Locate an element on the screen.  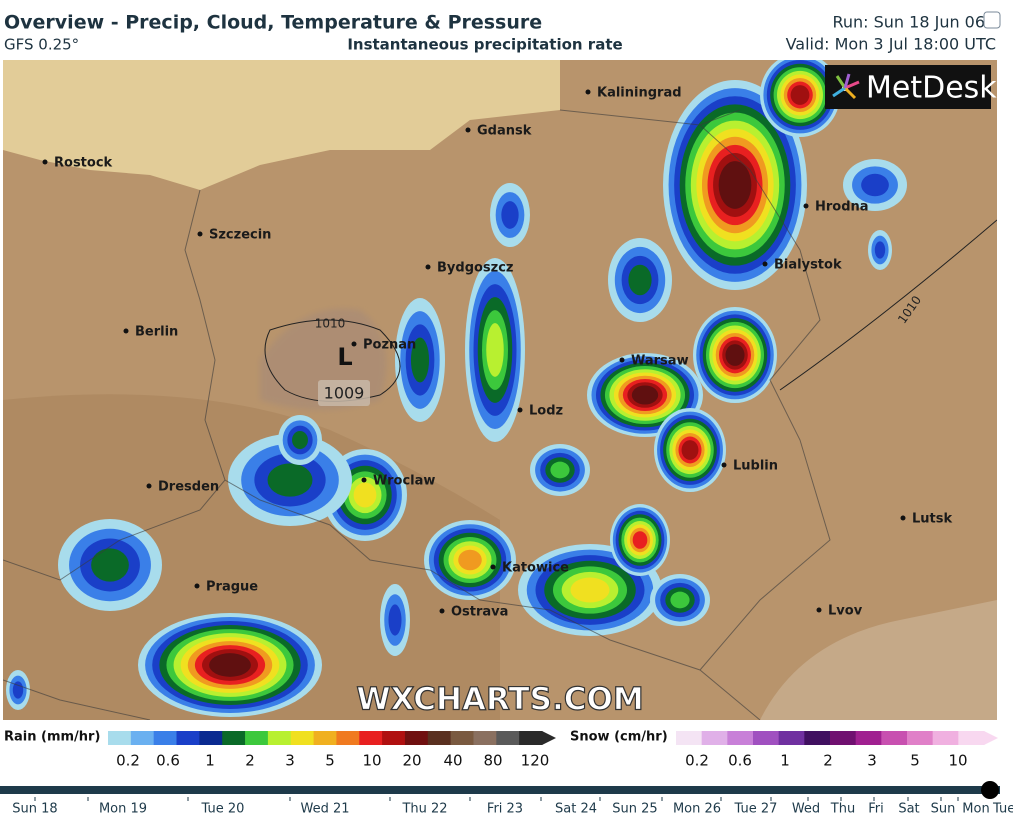
city-label: Lublin is located at coordinates (755, 466).